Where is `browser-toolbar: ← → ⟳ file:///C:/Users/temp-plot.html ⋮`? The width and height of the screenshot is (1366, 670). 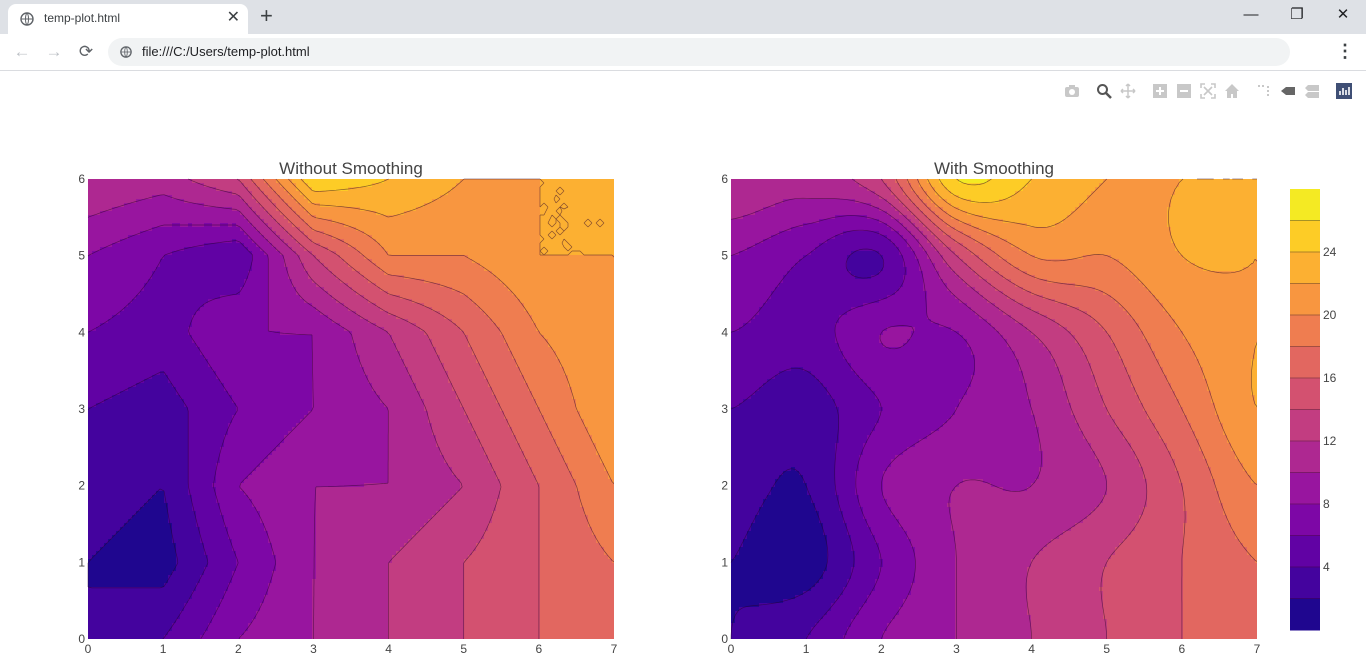 browser-toolbar: ← → ⟳ file:///C:/Users/temp-plot.html ⋮ is located at coordinates (683, 52).